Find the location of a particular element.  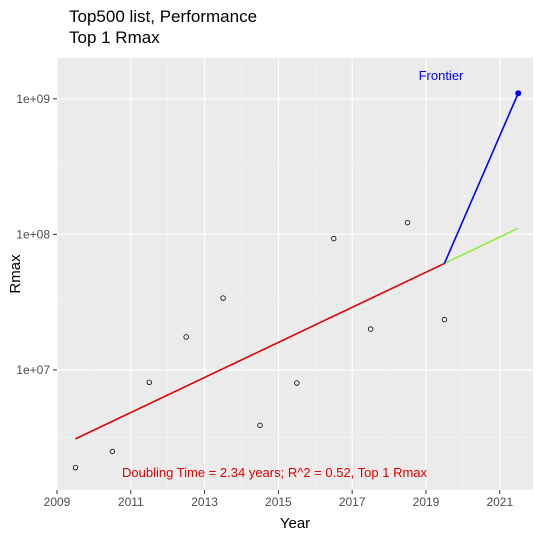

frontier-label: Frontier is located at coordinates (441, 75).